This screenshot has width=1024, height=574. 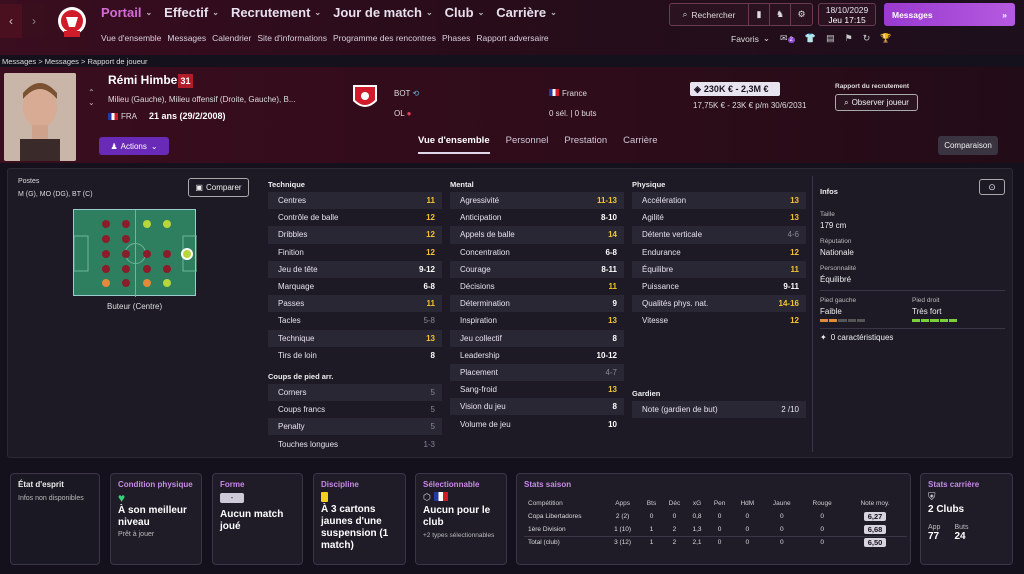 What do you see at coordinates (355, 304) in the screenshot?
I see `attribute-row: Passes 11` at bounding box center [355, 304].